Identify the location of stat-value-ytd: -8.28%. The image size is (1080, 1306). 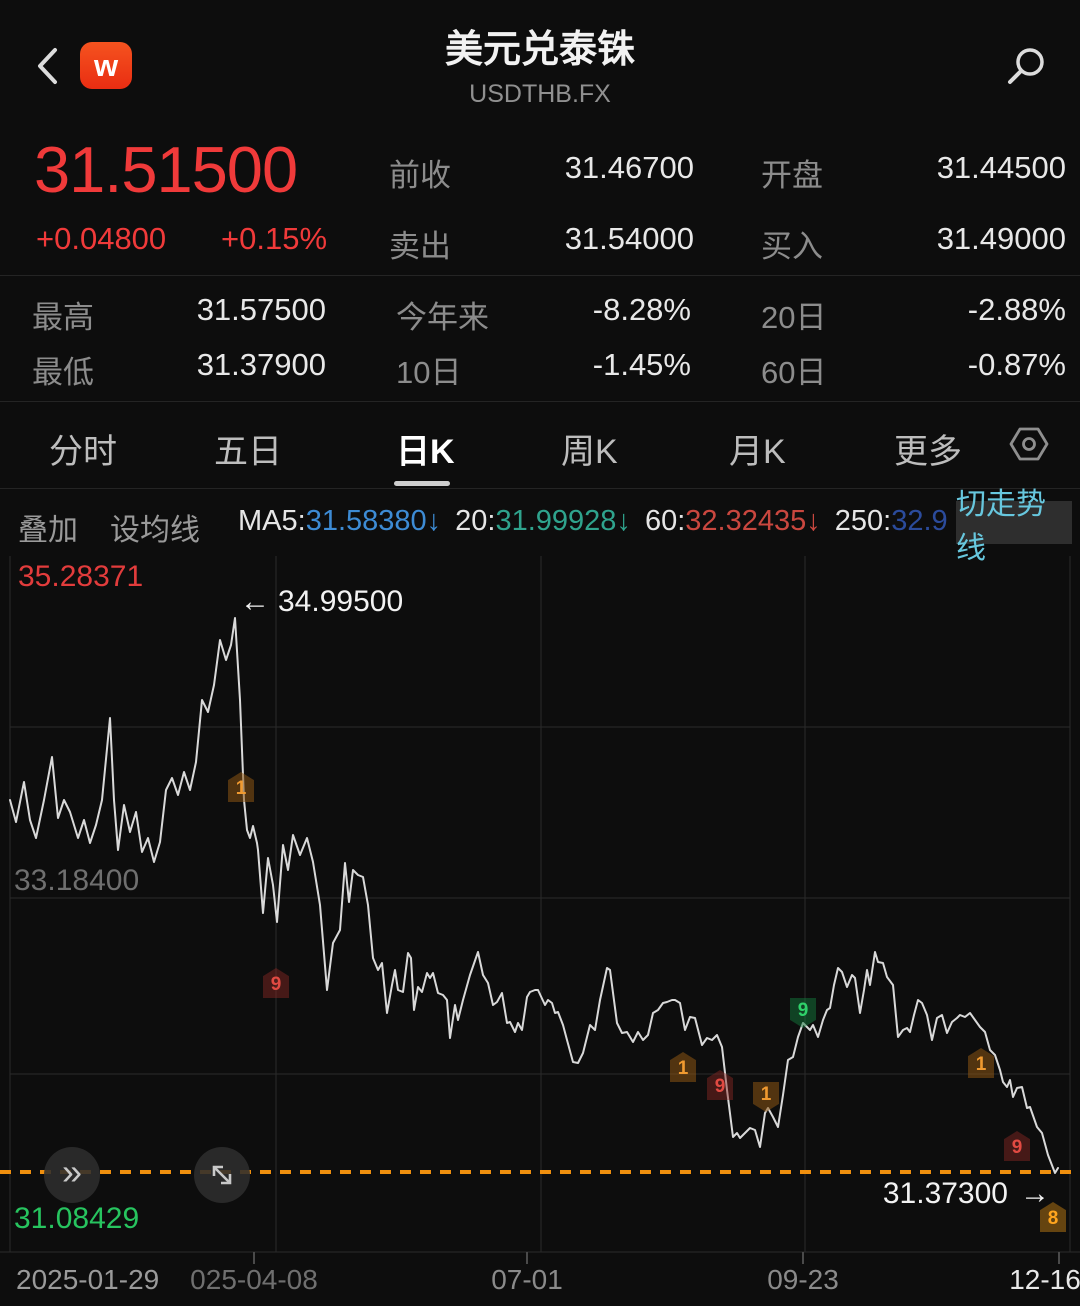
(641, 309).